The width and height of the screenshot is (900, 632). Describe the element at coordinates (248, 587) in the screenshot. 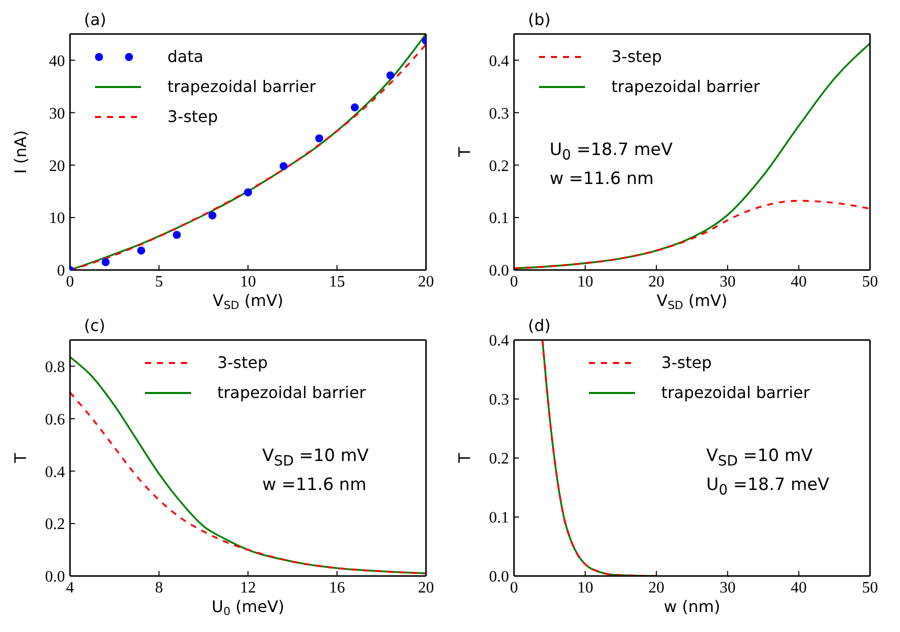

I see `x-tick-label: 12` at that location.